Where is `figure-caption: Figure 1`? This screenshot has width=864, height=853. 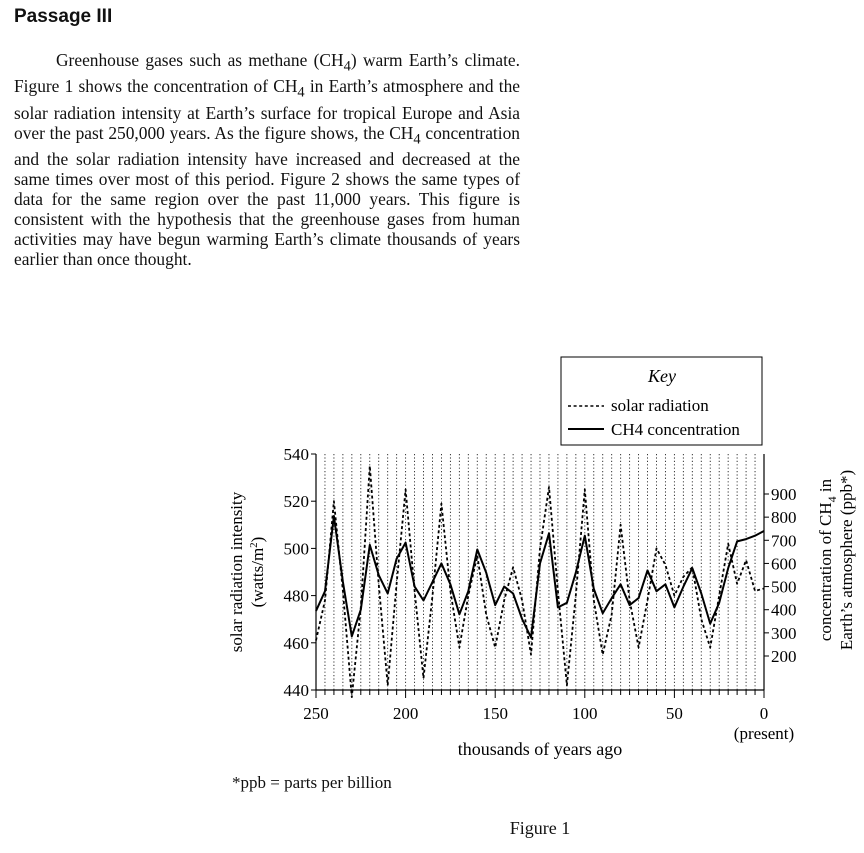
figure-caption: Figure 1 is located at coordinates (540, 828).